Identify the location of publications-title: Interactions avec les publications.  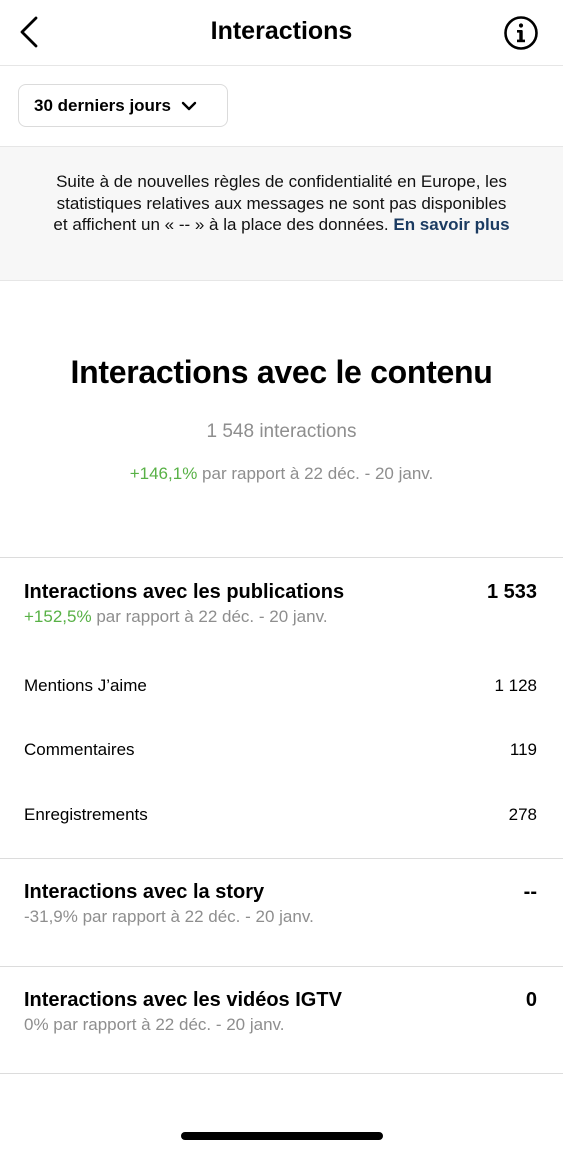
(184, 592).